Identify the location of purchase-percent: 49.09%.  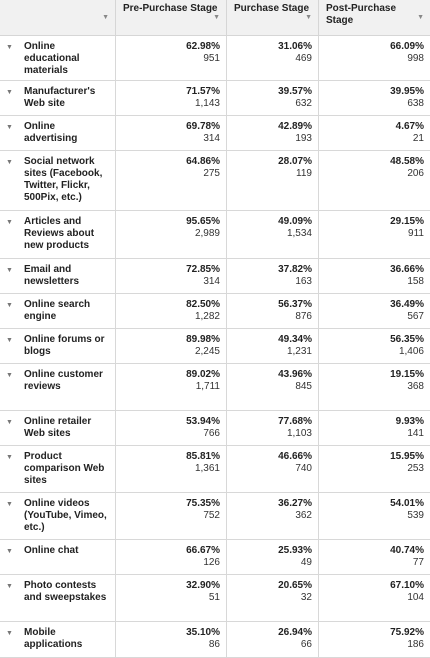
(295, 221).